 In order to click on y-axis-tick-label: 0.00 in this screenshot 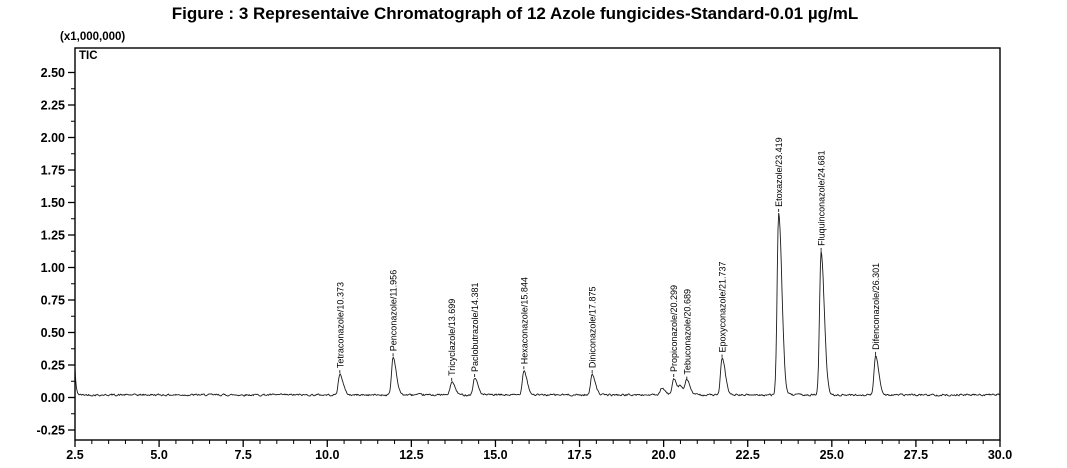, I will do `click(53, 398)`.